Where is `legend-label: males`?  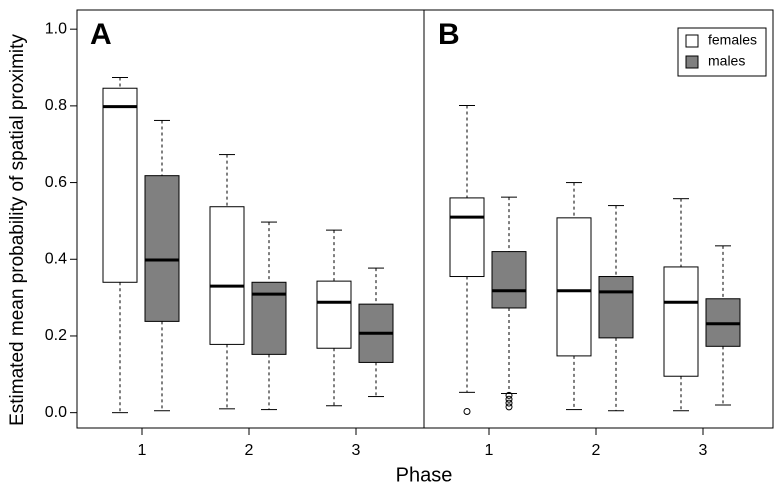
legend-label: males is located at coordinates (726, 61).